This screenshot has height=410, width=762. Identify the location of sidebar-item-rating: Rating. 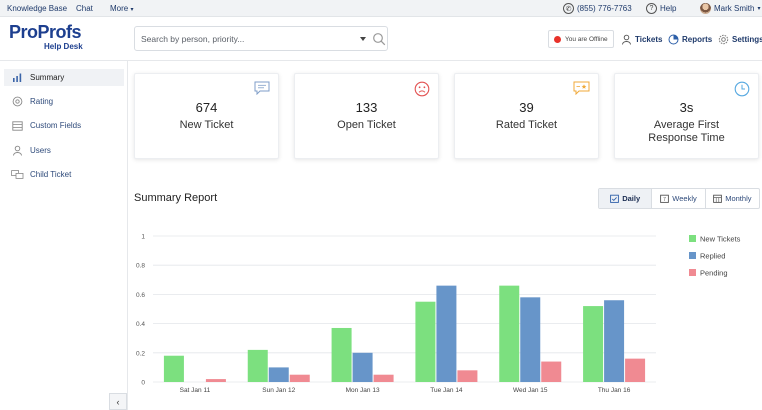
(64, 101).